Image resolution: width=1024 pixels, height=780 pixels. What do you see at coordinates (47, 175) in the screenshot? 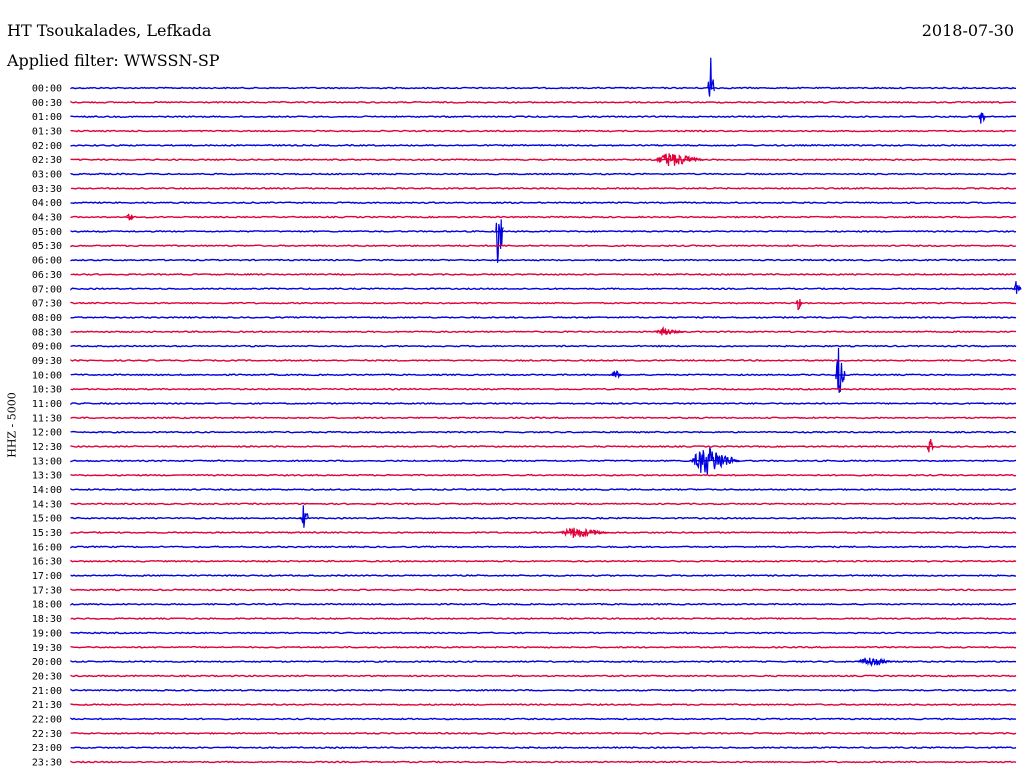
I see `time-label: 03:00` at bounding box center [47, 175].